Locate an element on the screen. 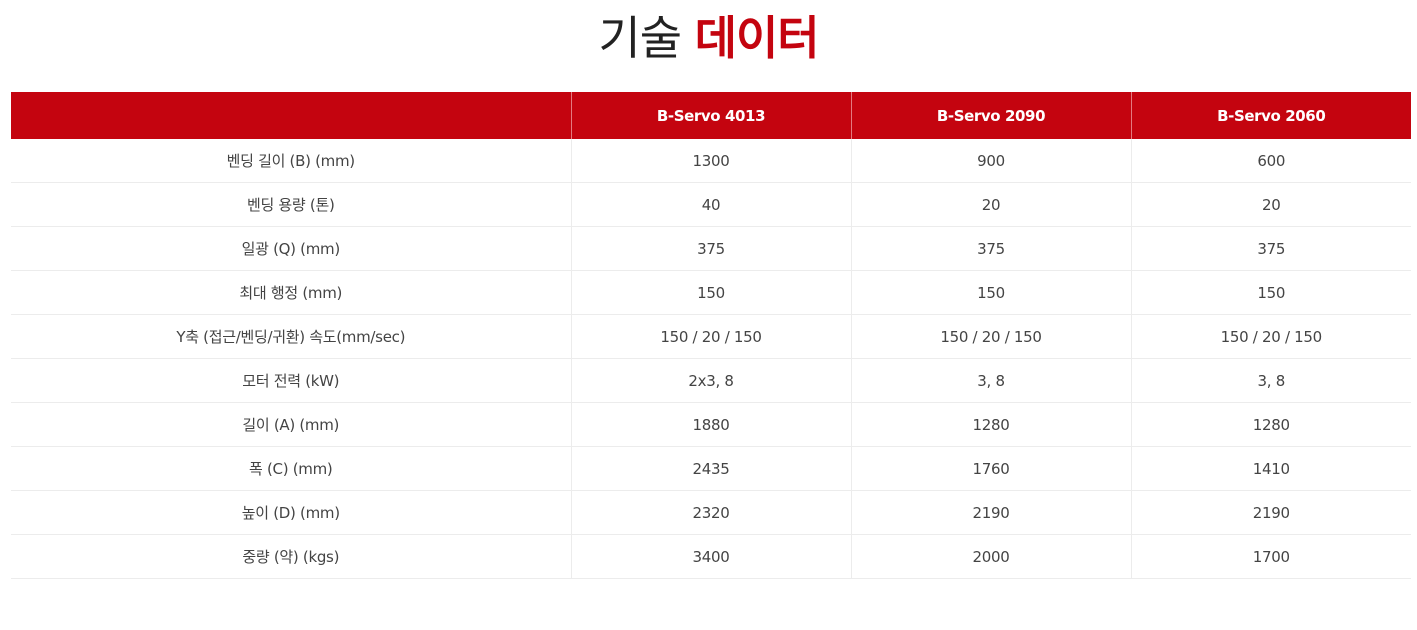 This screenshot has height=630, width=1417. table-row: 벤딩 용량 (톤) 40 20 20 is located at coordinates (711, 204).